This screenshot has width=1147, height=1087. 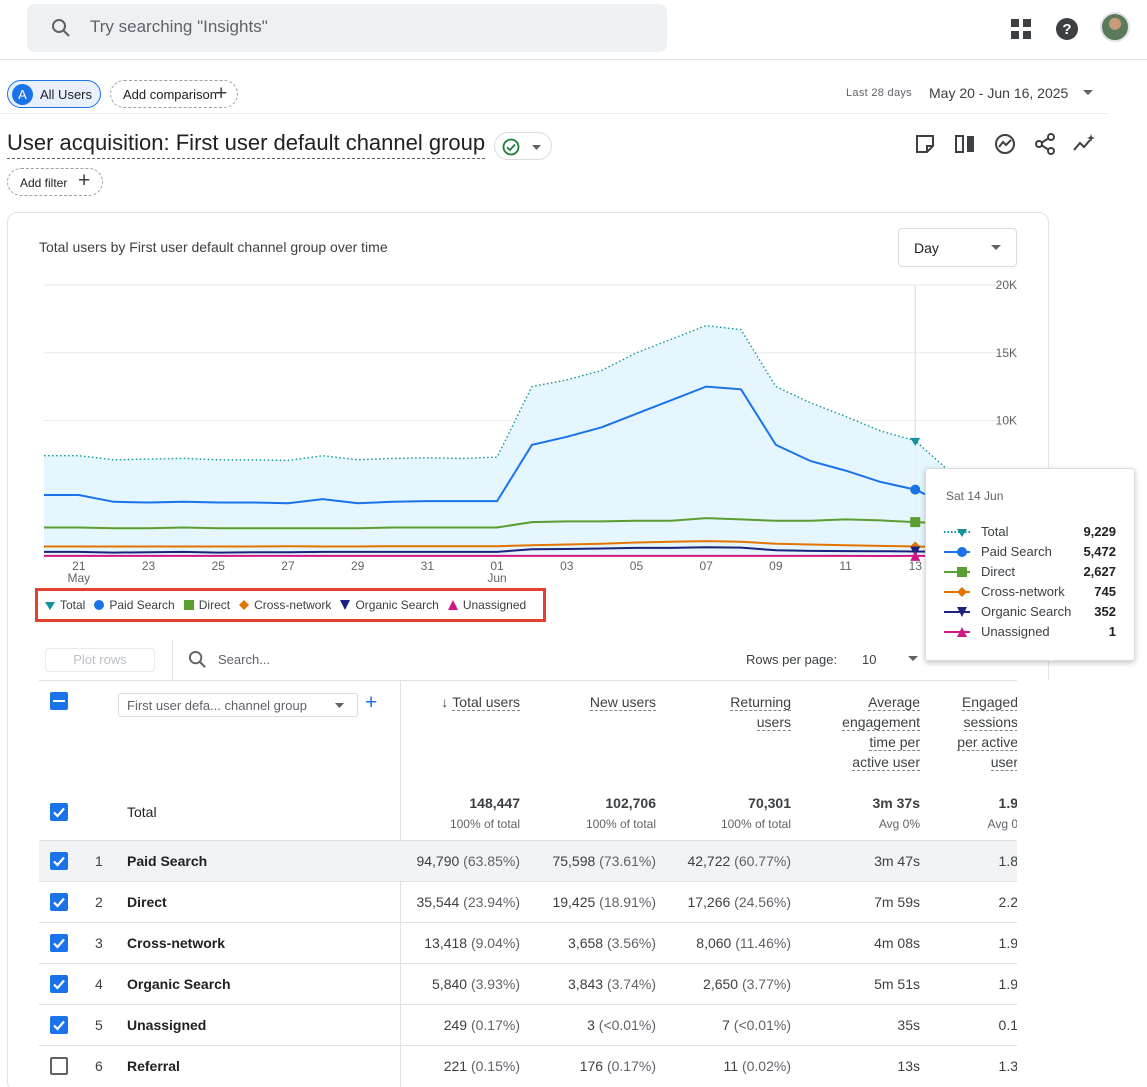 What do you see at coordinates (989, 702) in the screenshot?
I see `column-header-label: Engaged` at bounding box center [989, 702].